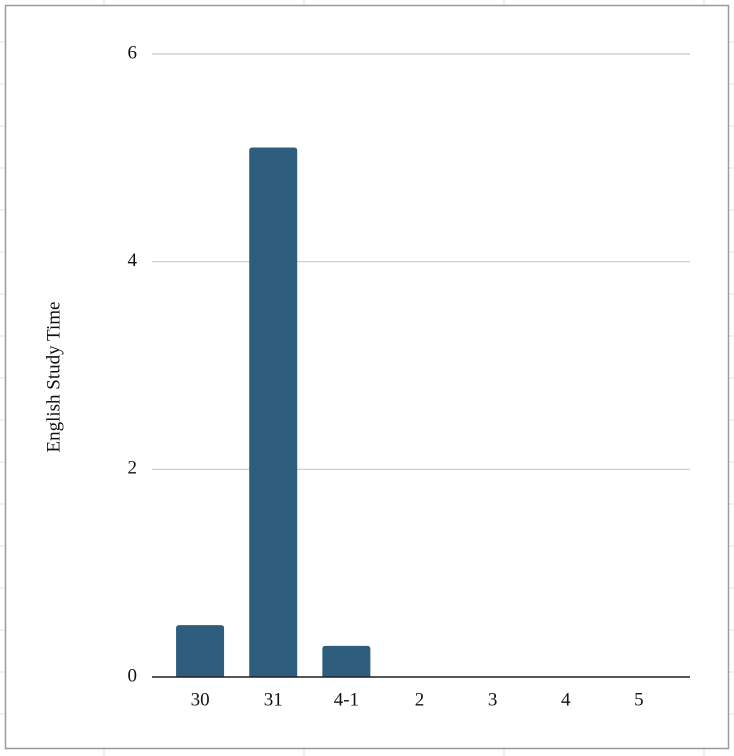  Describe the element at coordinates (133, 52) in the screenshot. I see `y-tick-label: 6` at that location.